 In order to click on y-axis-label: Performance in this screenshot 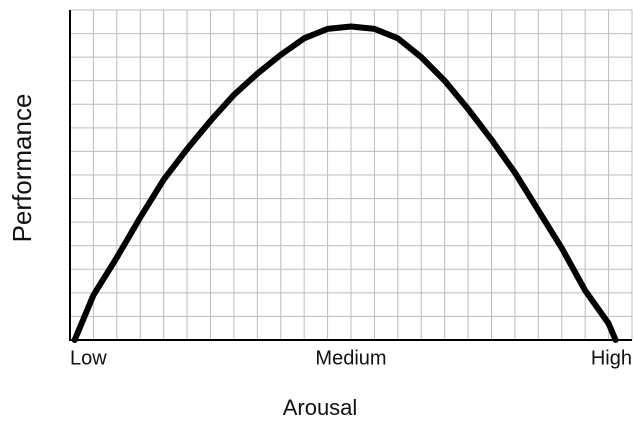, I will do `click(22, 168)`.